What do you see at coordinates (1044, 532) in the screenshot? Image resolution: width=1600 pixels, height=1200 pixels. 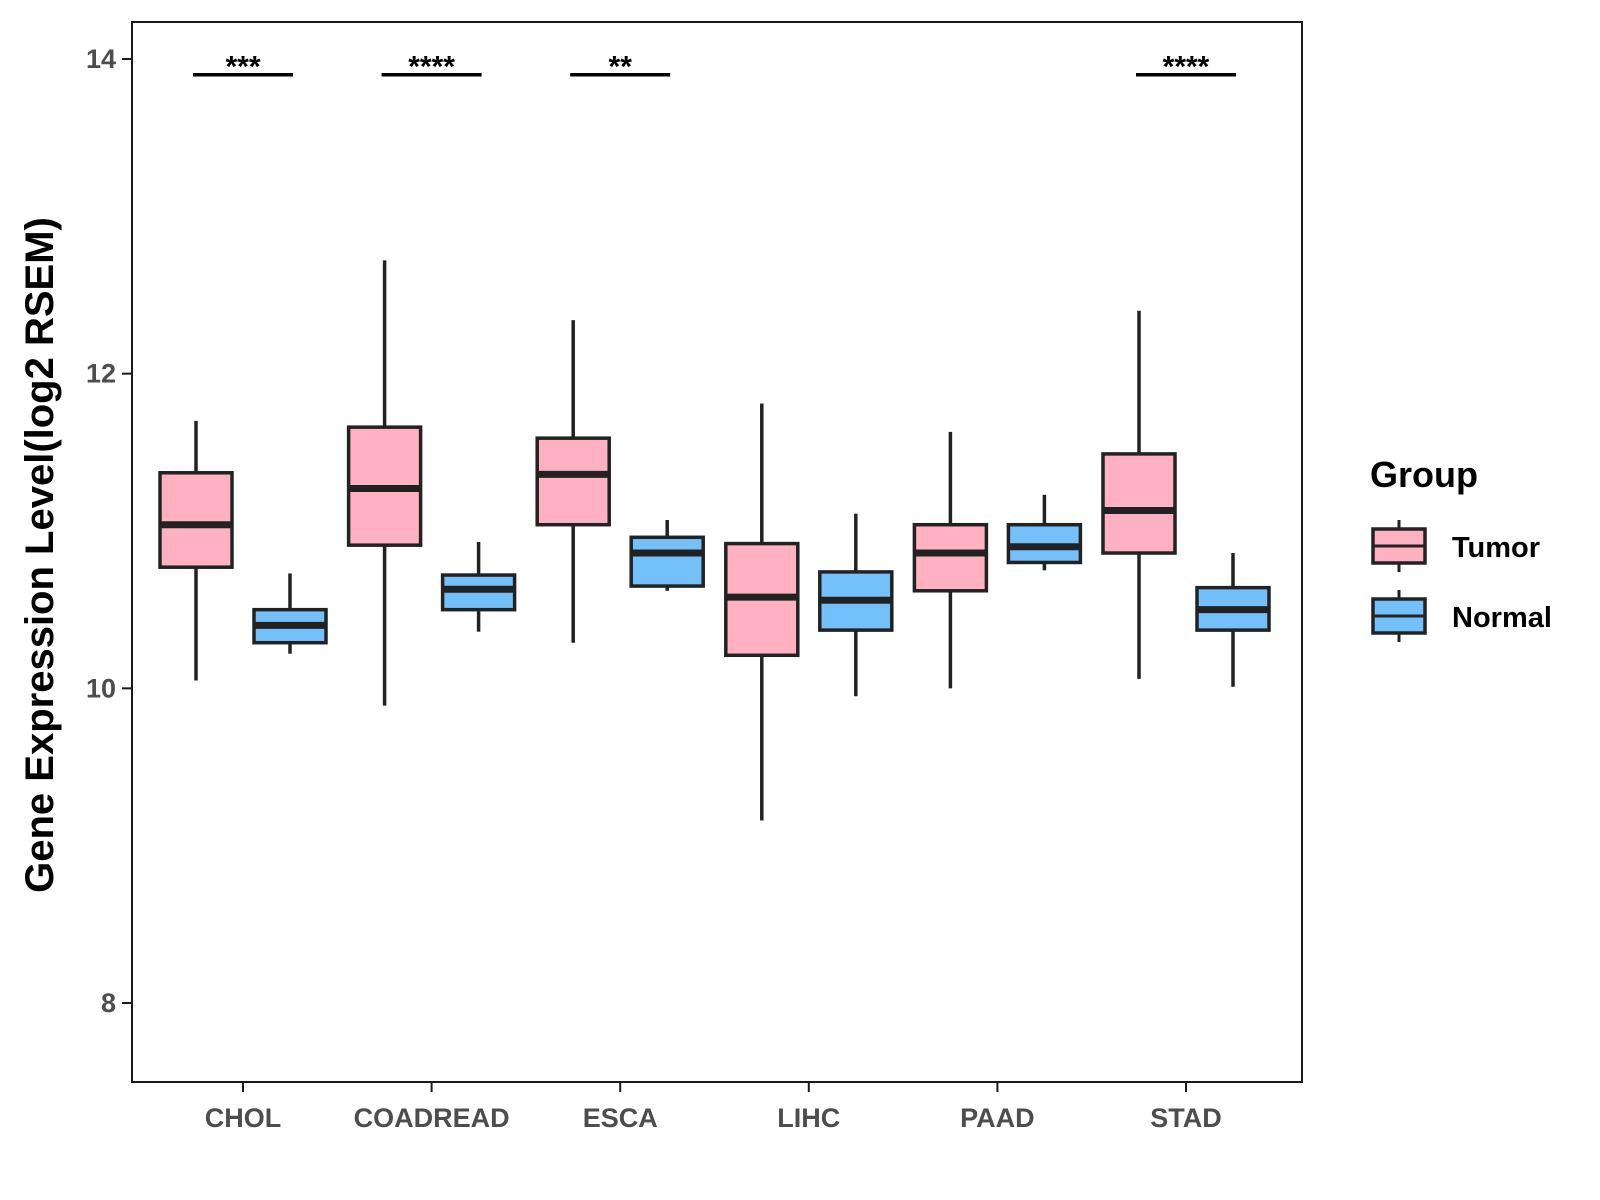 I see `box-normal-paad` at bounding box center [1044, 532].